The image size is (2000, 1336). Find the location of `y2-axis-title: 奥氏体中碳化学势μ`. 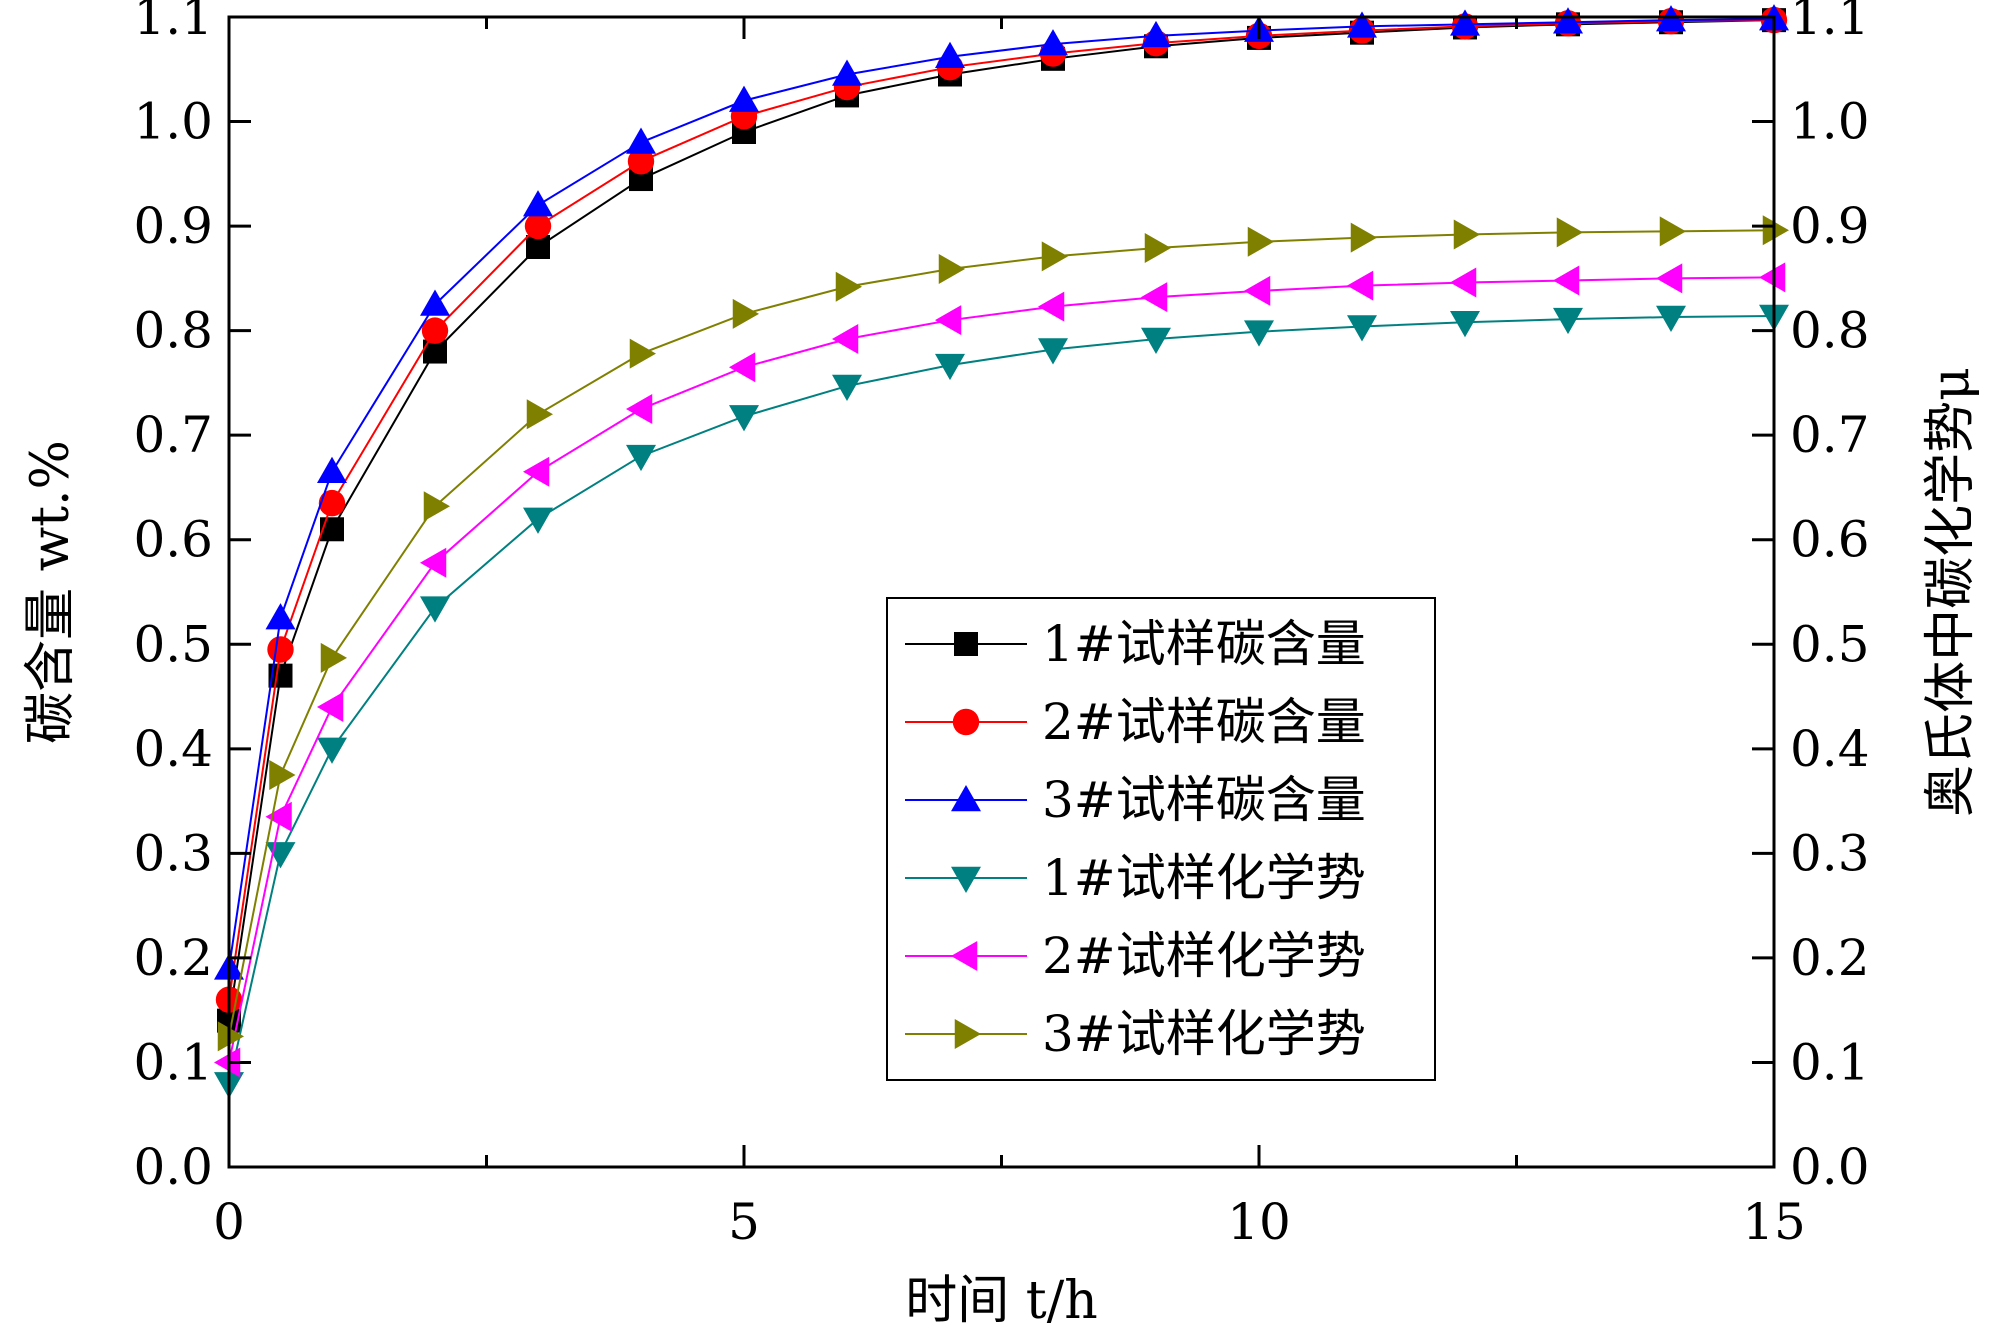

y2-axis-title: 奥氏体中碳化学势μ is located at coordinates (1951, 592).